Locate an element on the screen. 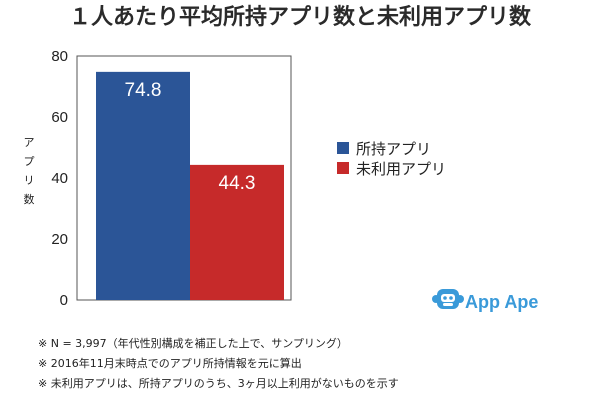 This screenshot has width=600, height=400. data-label: 74.8 is located at coordinates (143, 90).